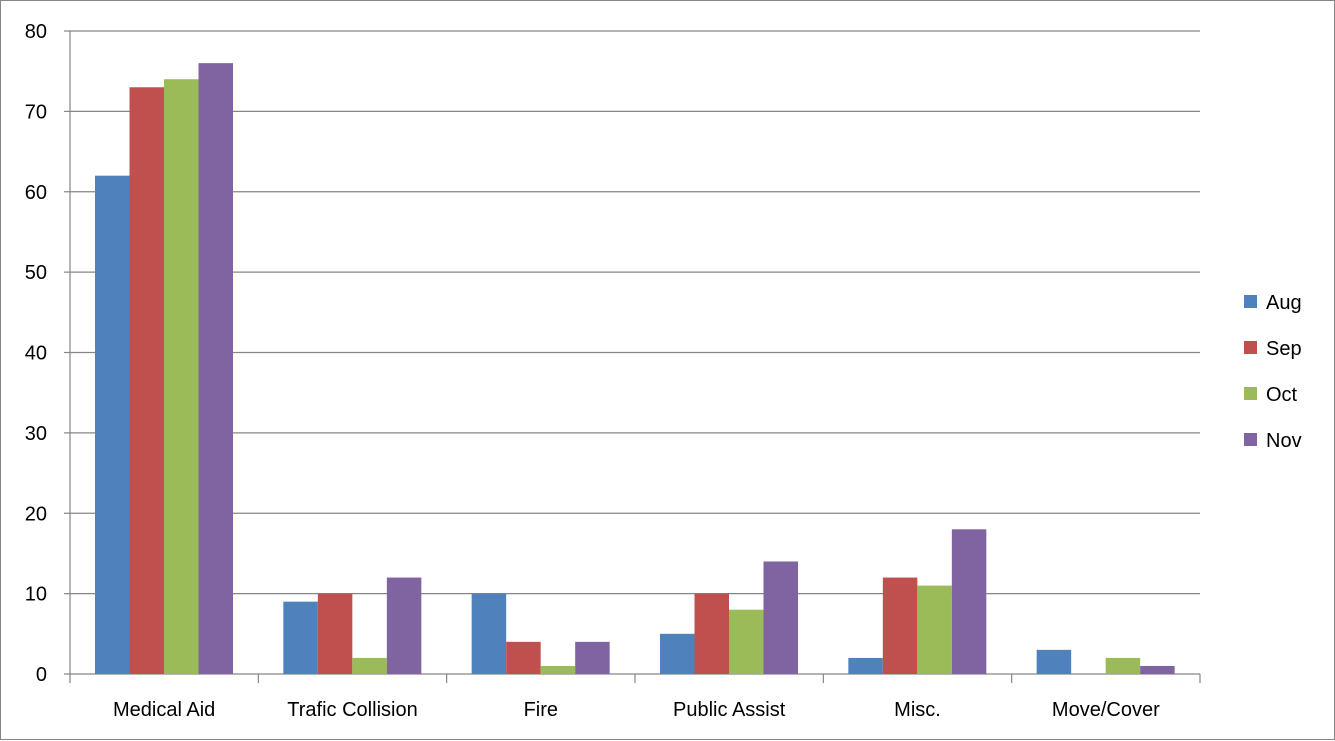 The width and height of the screenshot is (1335, 741). I want to click on legend: Aug Sep Oct Nov, so click(1273, 372).